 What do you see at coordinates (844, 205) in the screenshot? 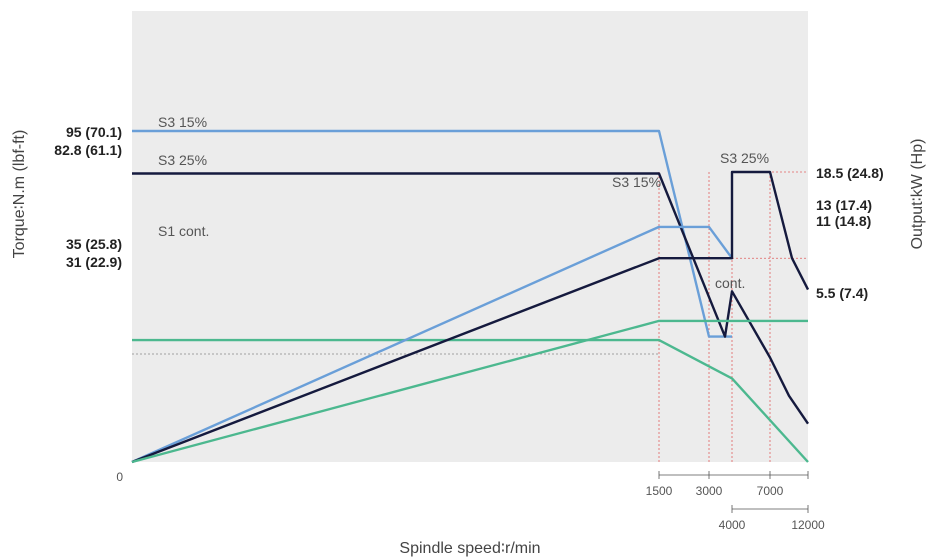
I see `right-label-13: 13 (17.4)` at bounding box center [844, 205].